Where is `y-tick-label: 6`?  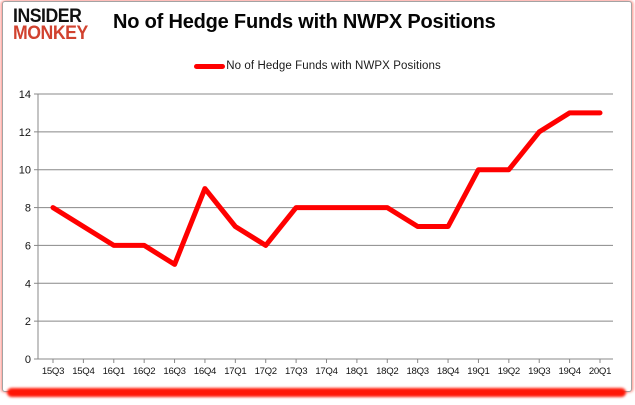
y-tick-label: 6 is located at coordinates (28, 246).